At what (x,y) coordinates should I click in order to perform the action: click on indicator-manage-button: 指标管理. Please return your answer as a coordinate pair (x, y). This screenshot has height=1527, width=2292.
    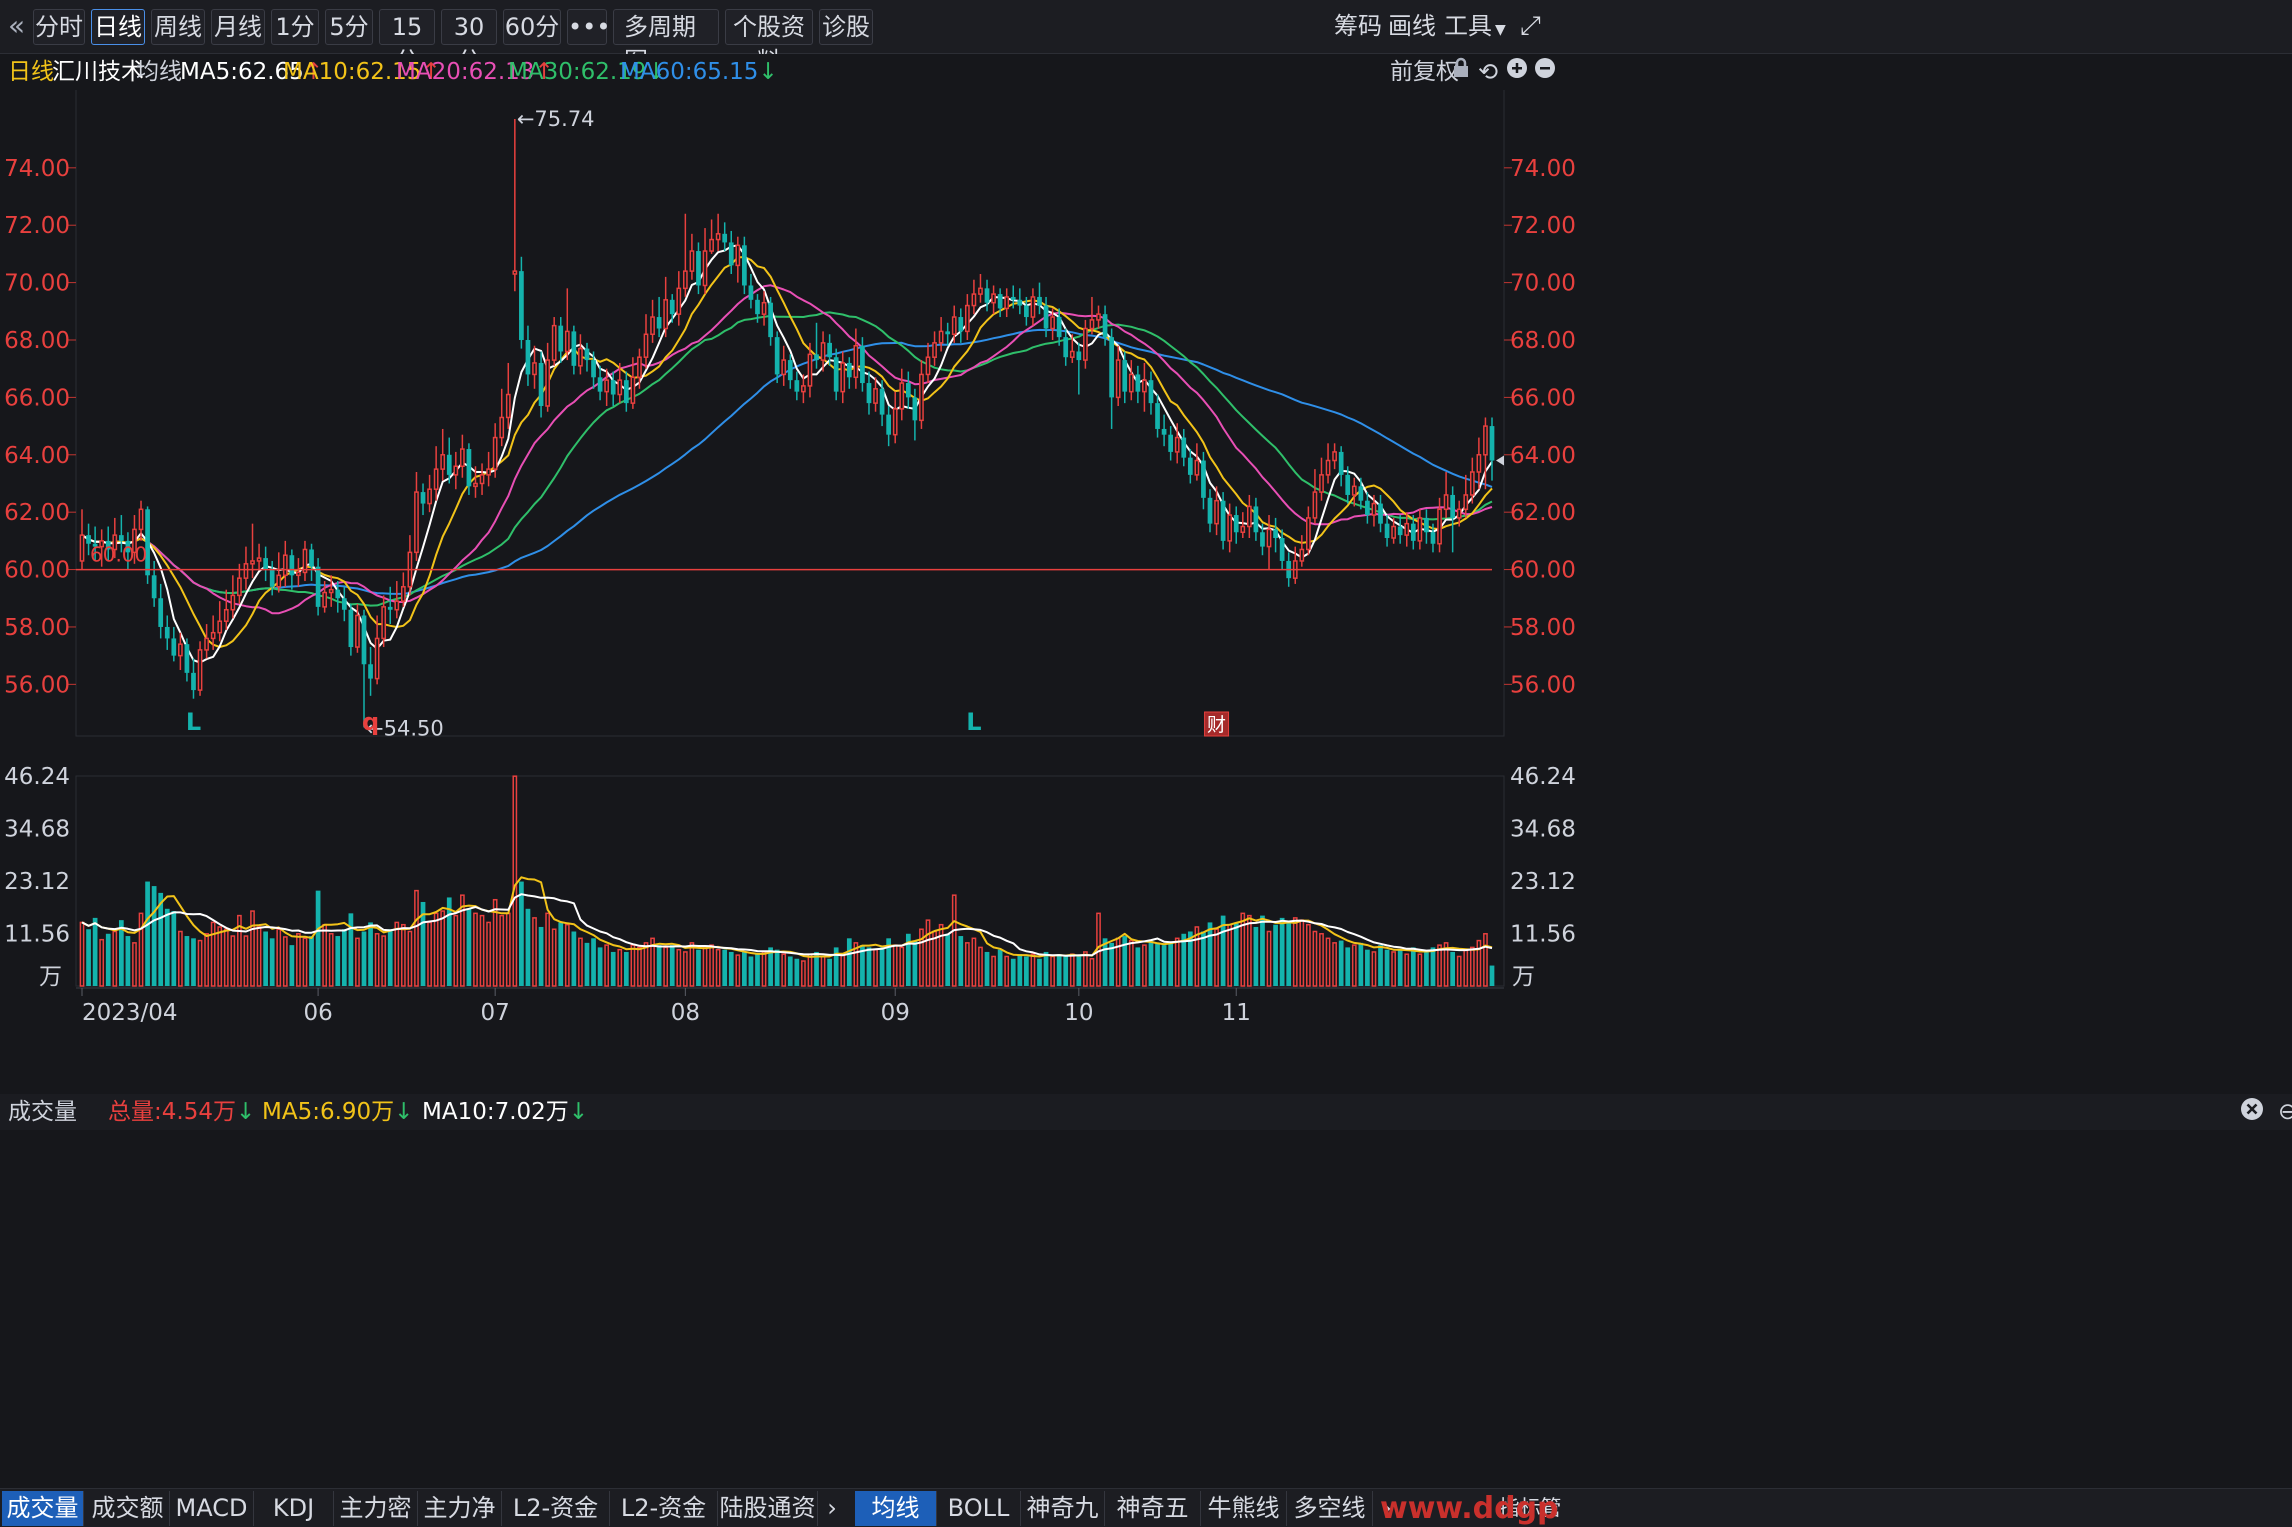
    Looking at the image, I should click on (1530, 1508).